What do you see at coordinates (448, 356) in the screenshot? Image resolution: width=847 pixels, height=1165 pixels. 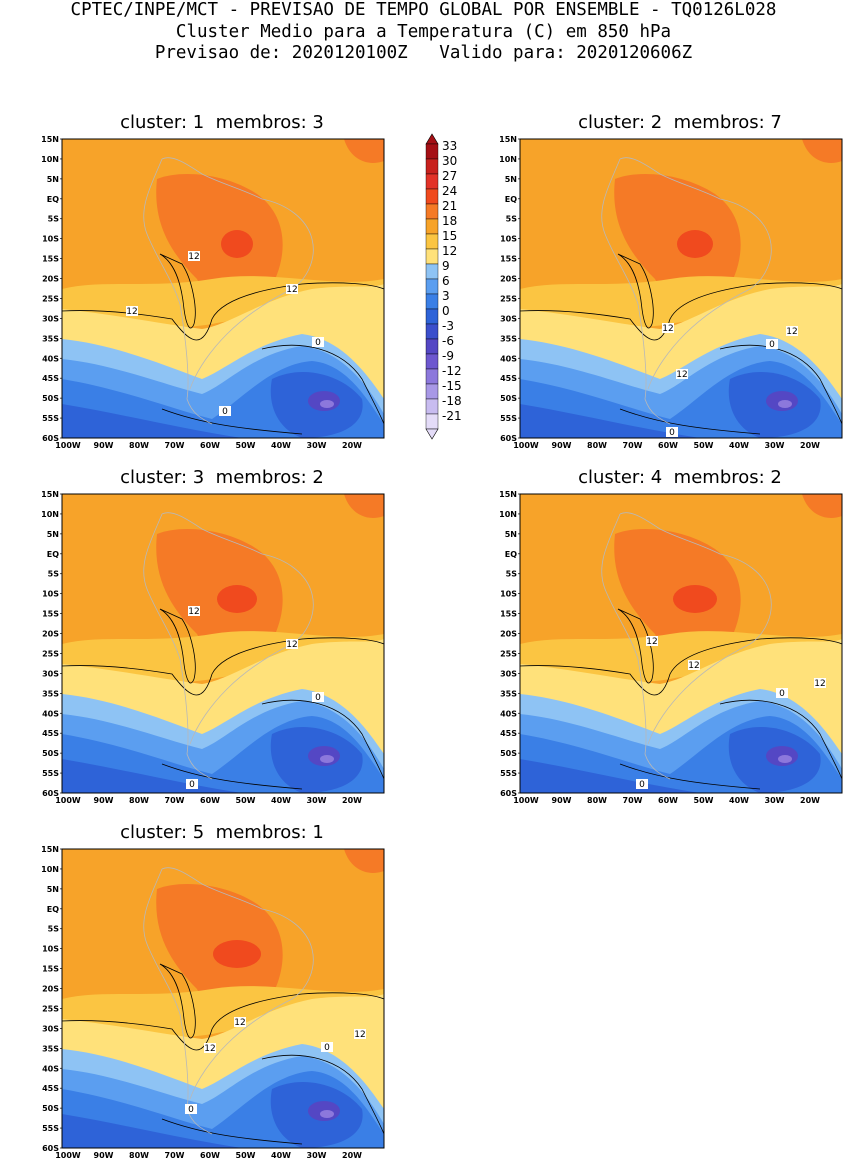 I see `colorbar-label: -9` at bounding box center [448, 356].